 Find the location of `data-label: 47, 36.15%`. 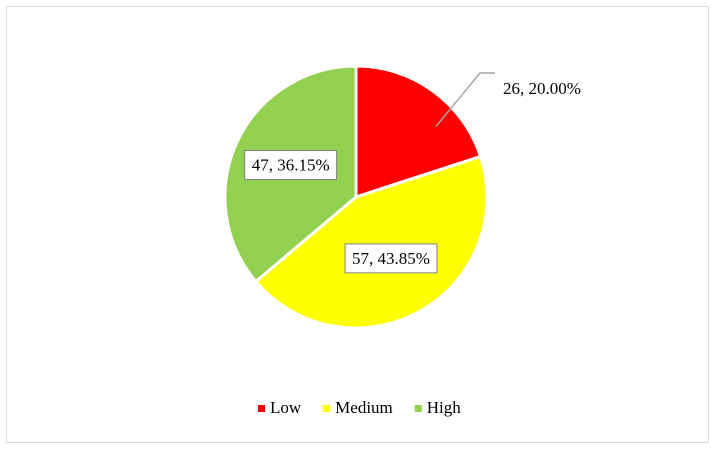

data-label: 47, 36.15% is located at coordinates (291, 165).